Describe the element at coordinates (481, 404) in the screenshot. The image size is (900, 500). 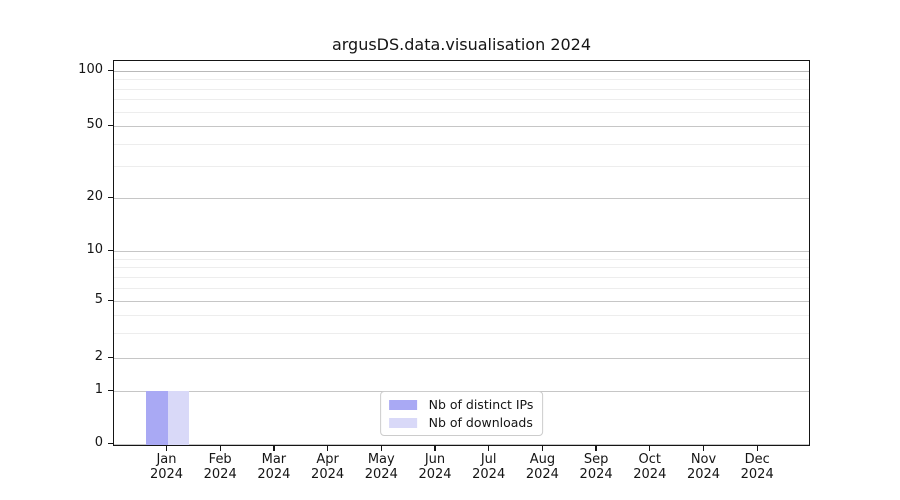
I see `legend-label: Nb of distinct IPs` at that location.